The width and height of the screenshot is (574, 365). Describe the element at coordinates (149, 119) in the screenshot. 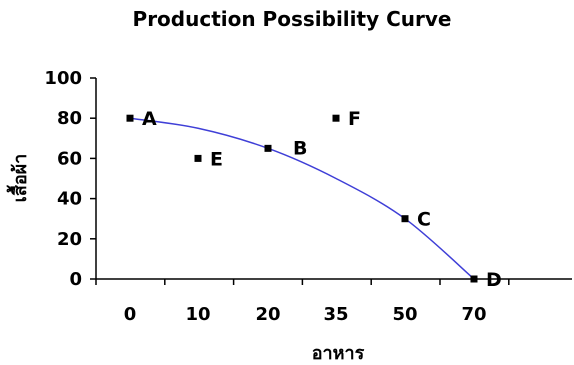

I see `point-label-a: A` at that location.